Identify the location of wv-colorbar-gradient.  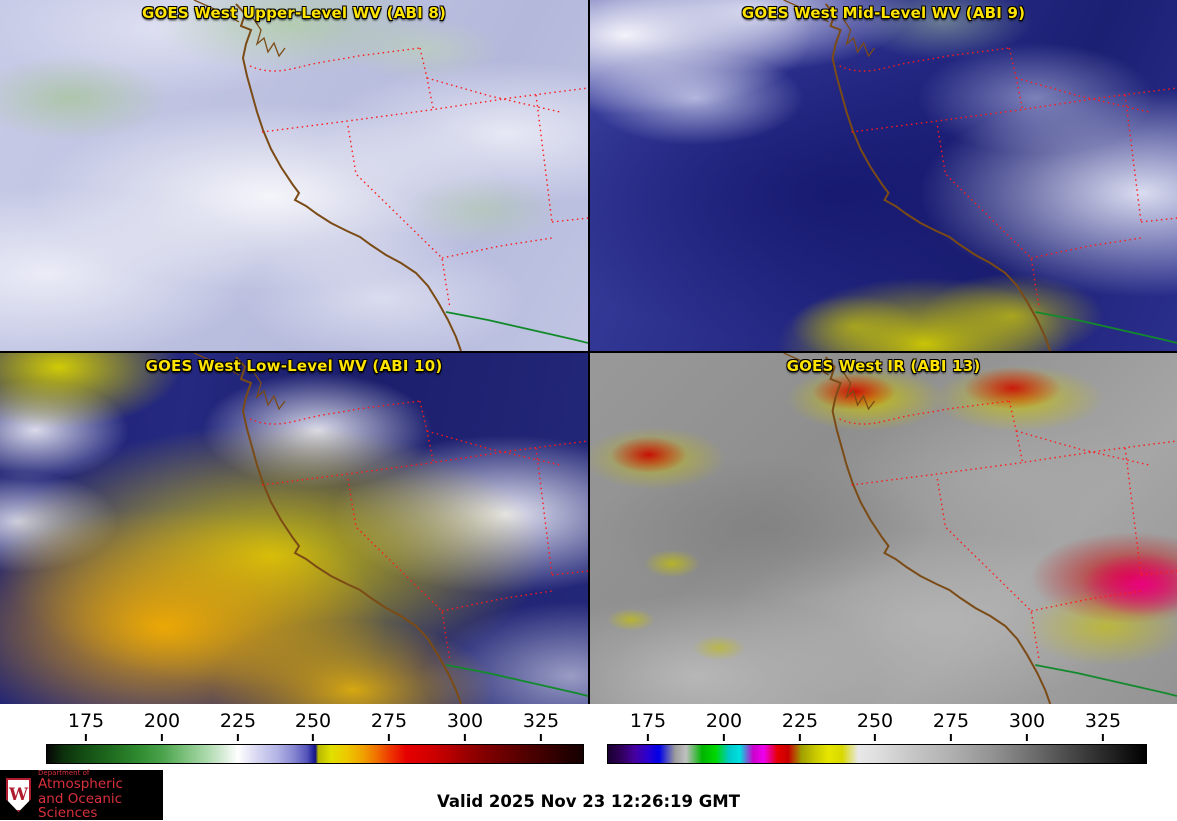
(315, 754).